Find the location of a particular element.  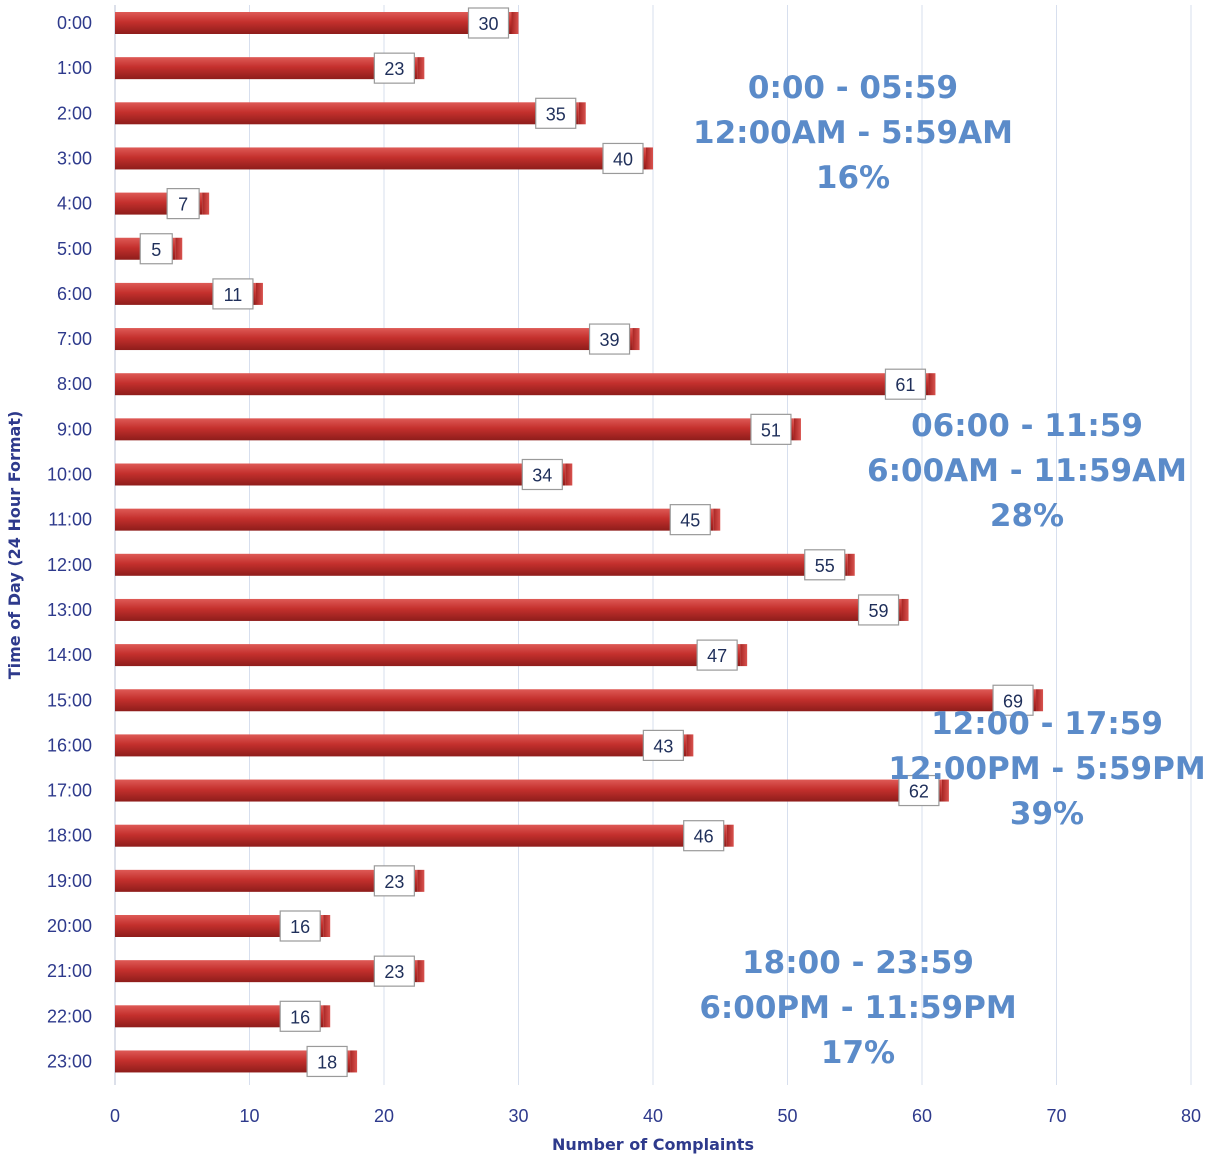

data-label: 46 is located at coordinates (704, 837).